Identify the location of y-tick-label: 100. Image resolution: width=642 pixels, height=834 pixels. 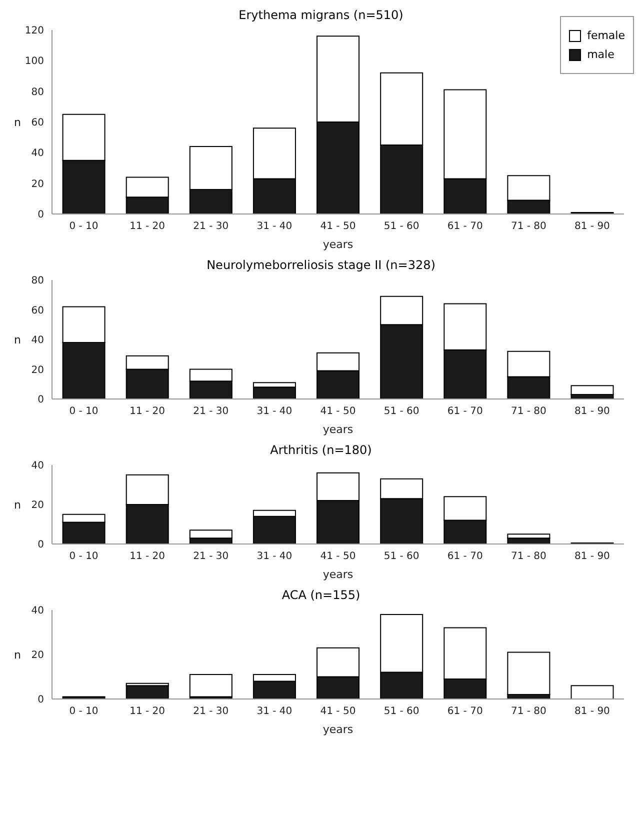
(34, 62).